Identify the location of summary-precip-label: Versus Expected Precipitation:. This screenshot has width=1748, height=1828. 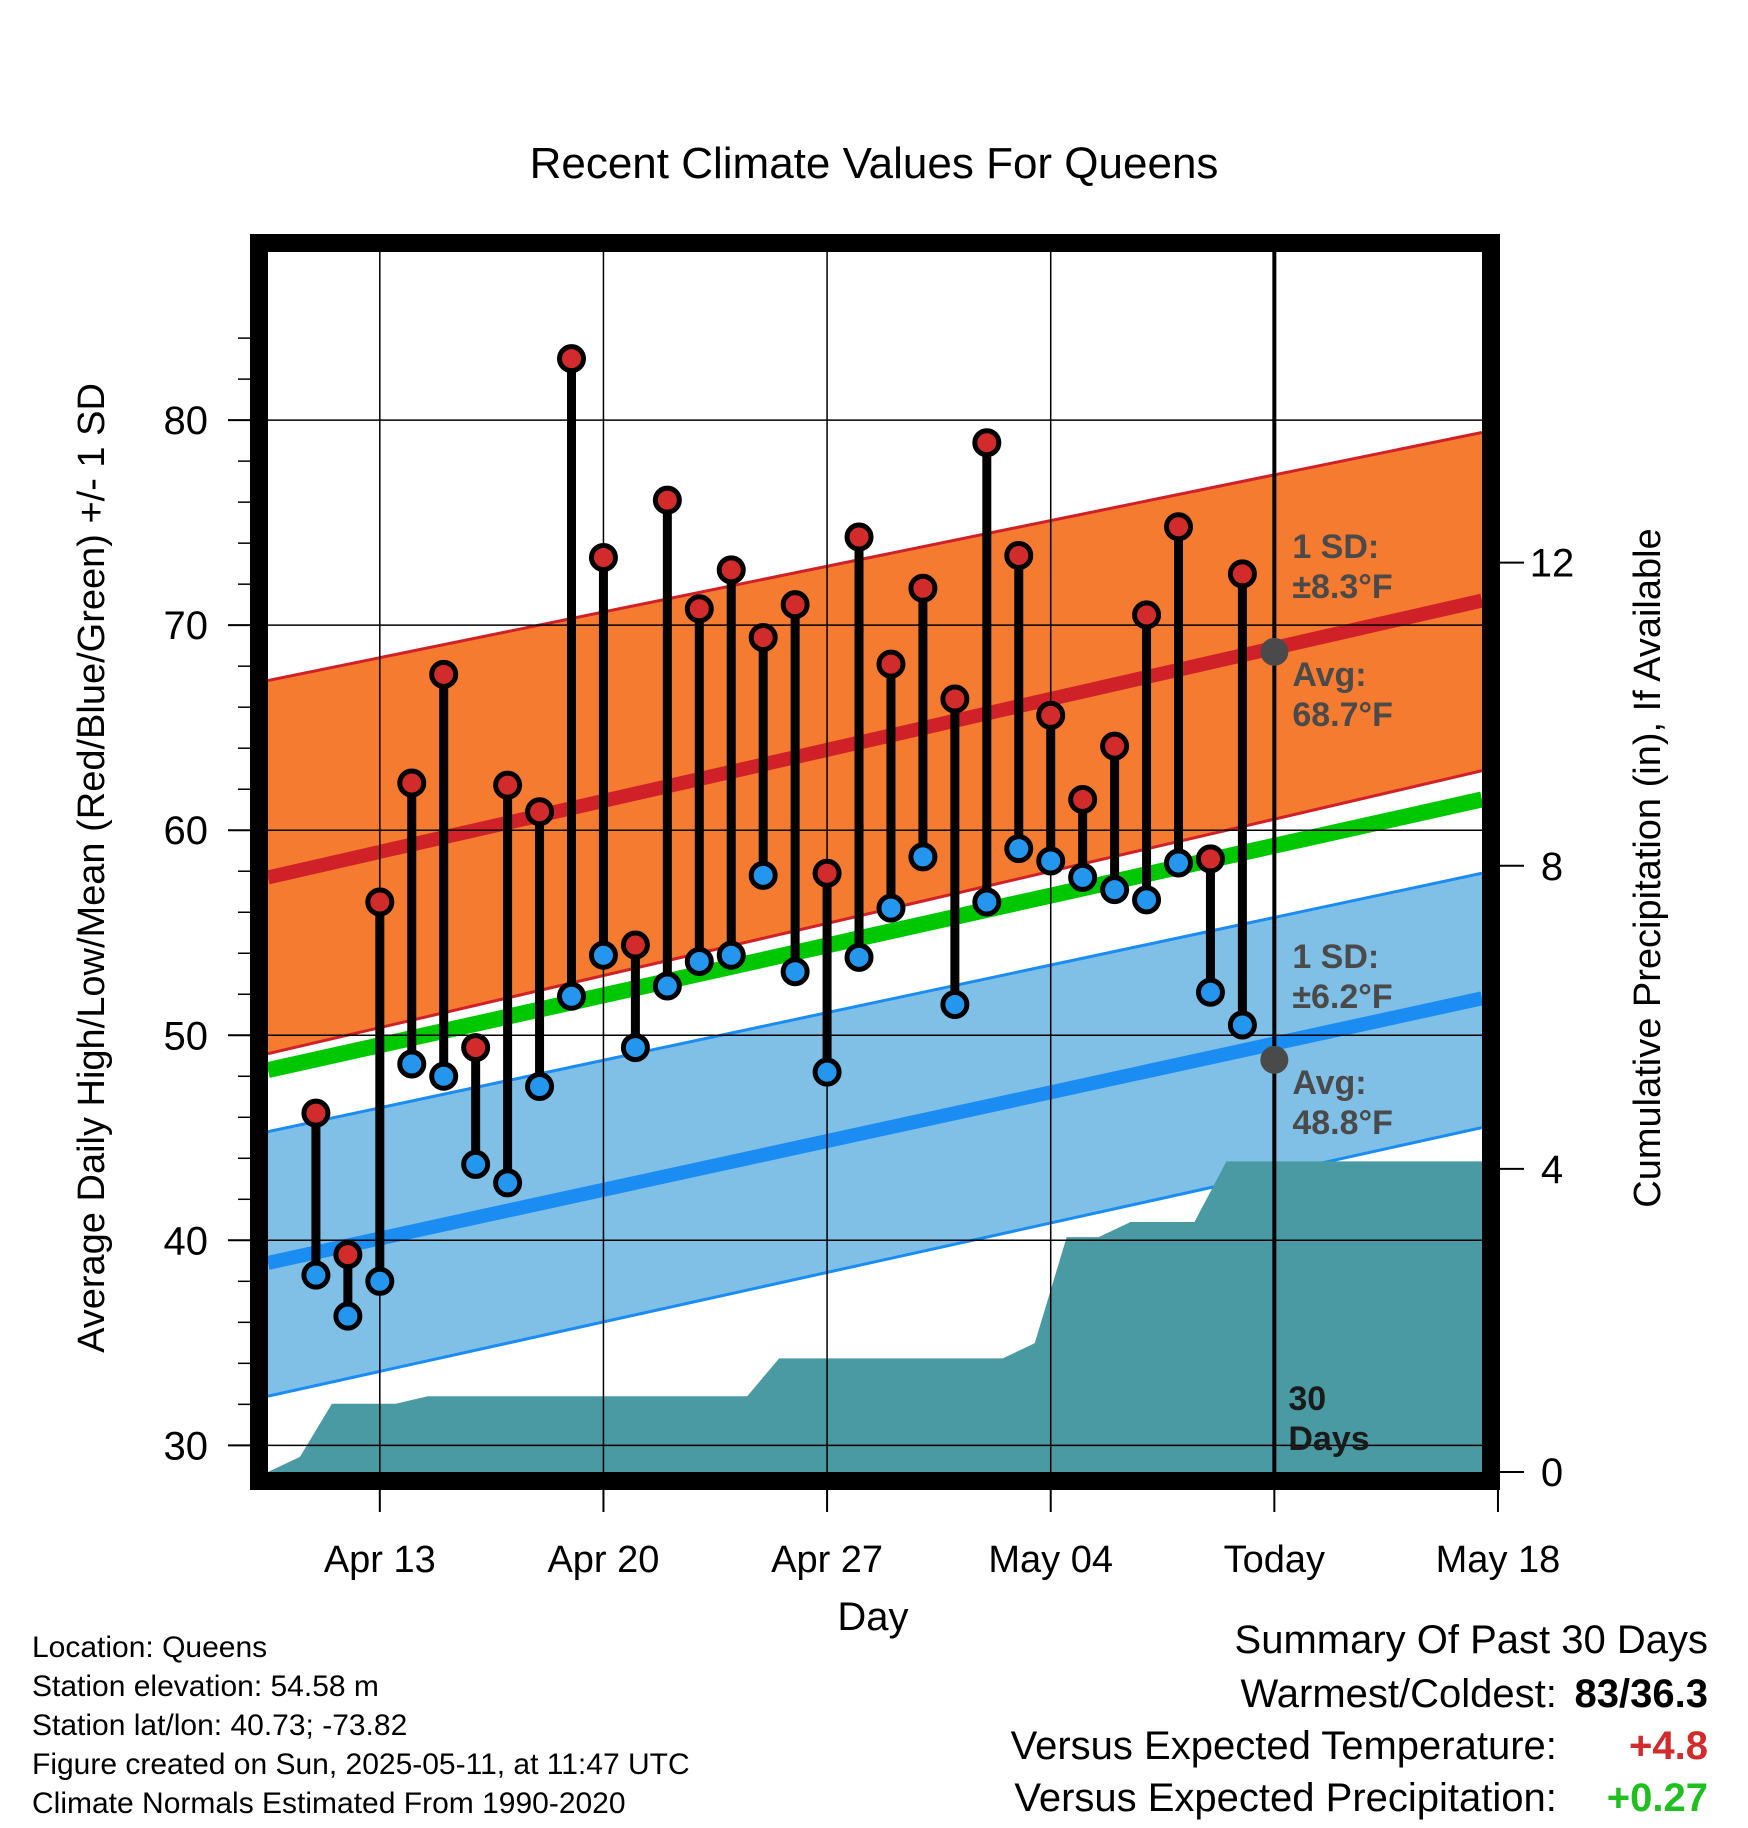
(1285, 1798).